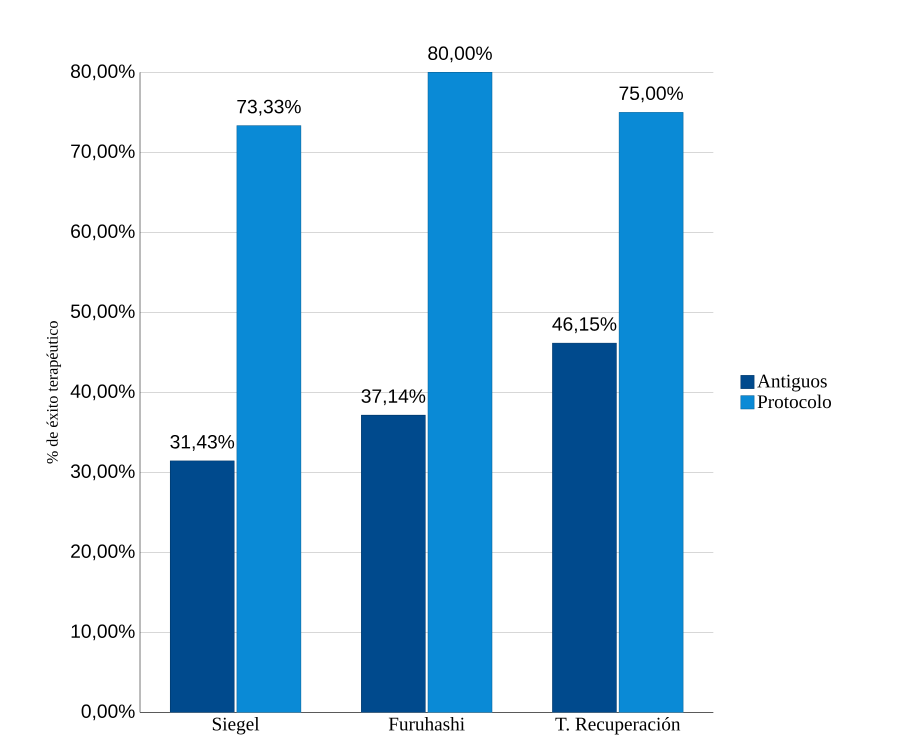  Describe the element at coordinates (103, 632) in the screenshot. I see `y-tick-label: 10,00%` at that location.